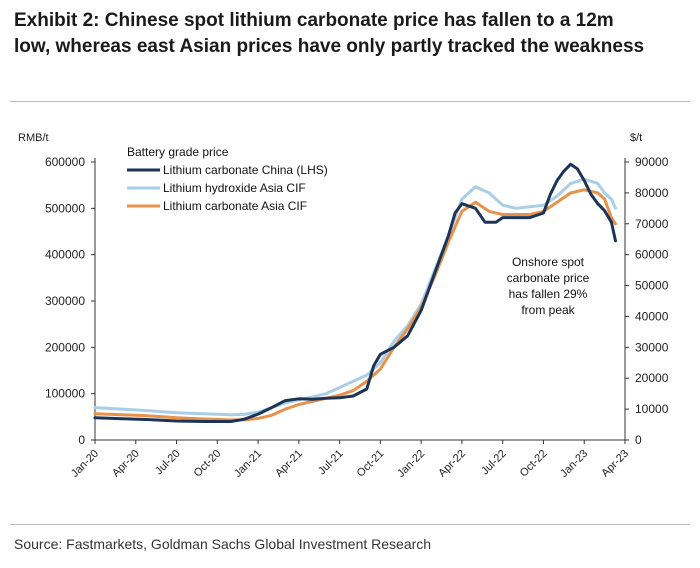 Image resolution: width=700 pixels, height=568 pixels. I want to click on x-tick-label: Oct-20, so click(208, 464).